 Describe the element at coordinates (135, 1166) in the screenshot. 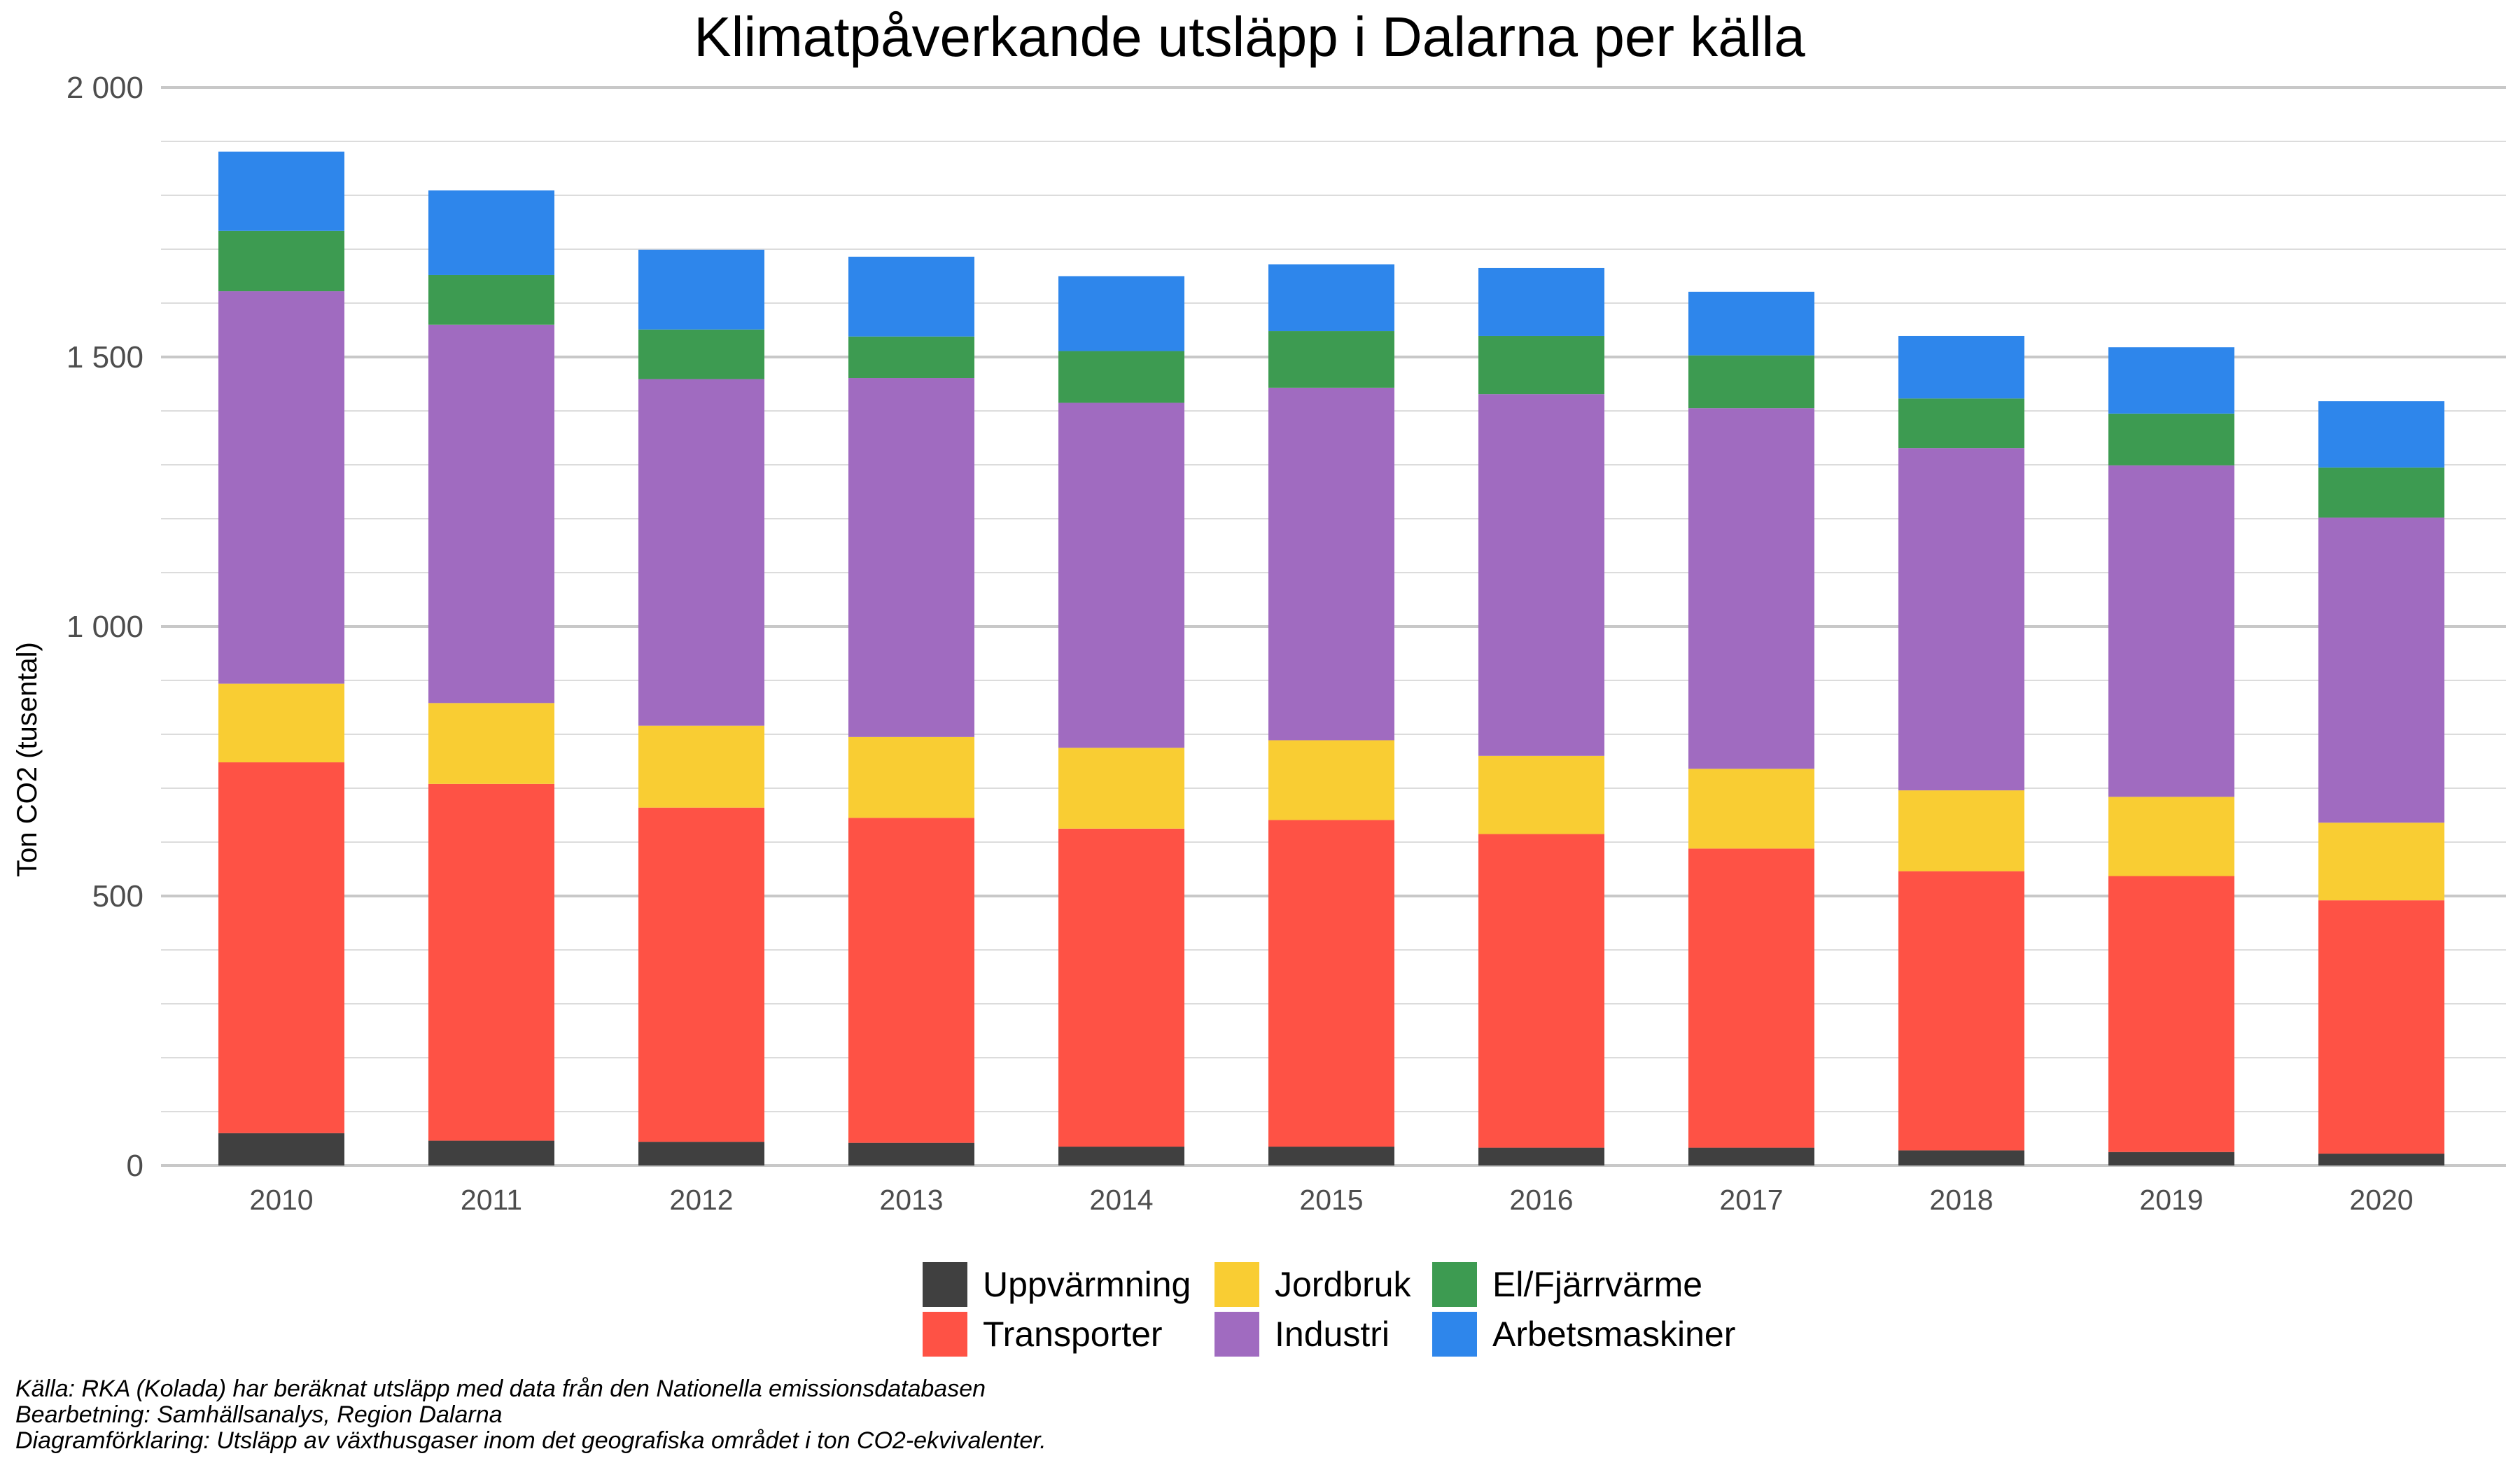

I see `y-tick-label: 0` at that location.